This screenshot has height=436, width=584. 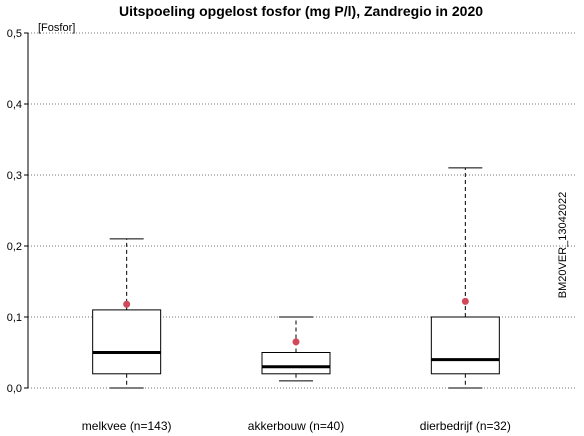 What do you see at coordinates (465, 426) in the screenshot?
I see `category-label: dierbedrijf (n=32)` at bounding box center [465, 426].